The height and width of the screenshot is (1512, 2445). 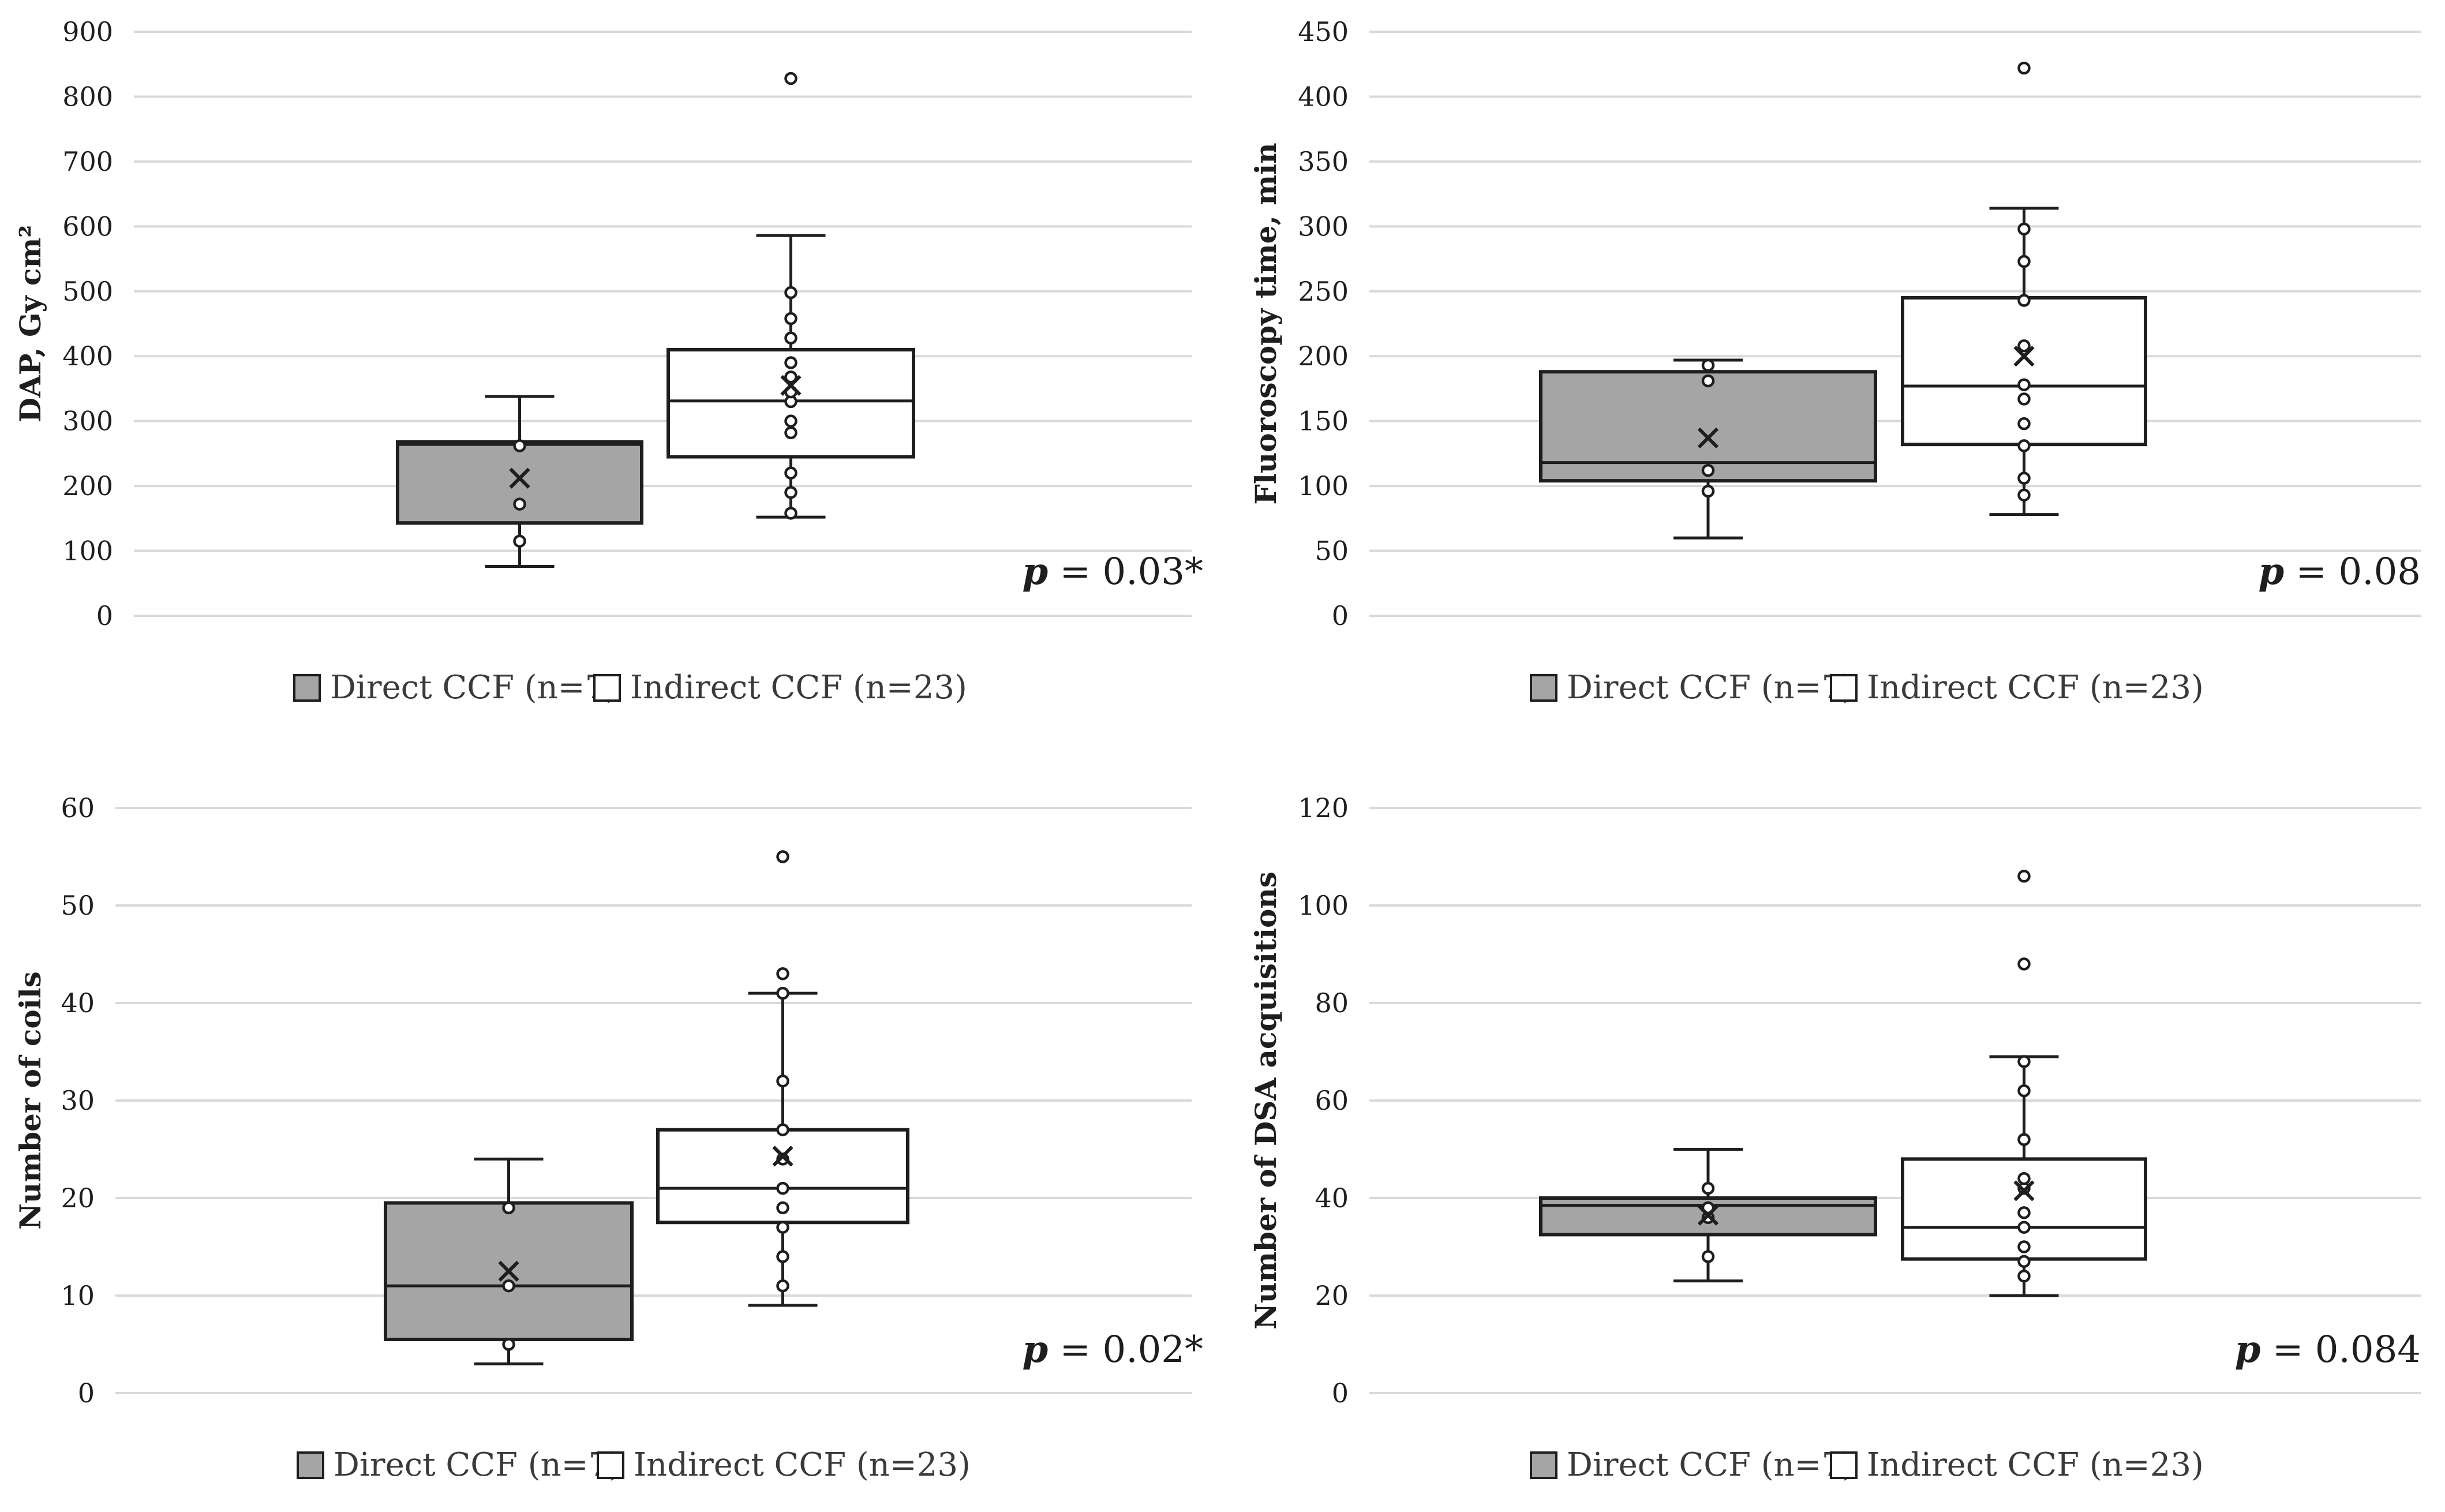 What do you see at coordinates (1323, 32) in the screenshot?
I see `y-tick-label: 450` at bounding box center [1323, 32].